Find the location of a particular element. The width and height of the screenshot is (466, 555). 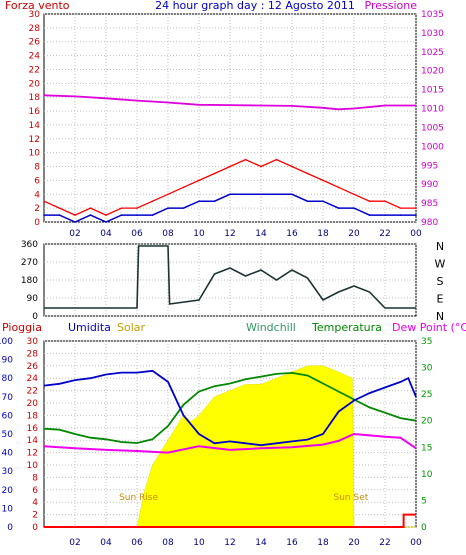

y-right-tick-label: 1015 is located at coordinates (432, 91).